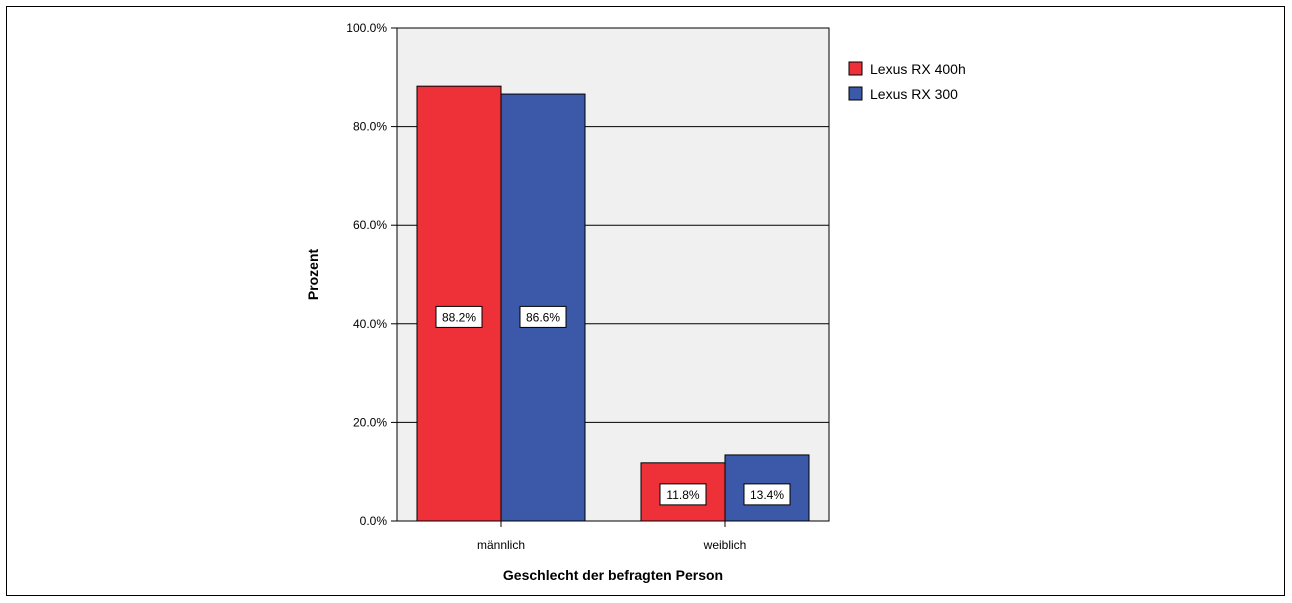 The image size is (1292, 603). What do you see at coordinates (370, 127) in the screenshot?
I see `y-tick-label: 80.0%` at bounding box center [370, 127].